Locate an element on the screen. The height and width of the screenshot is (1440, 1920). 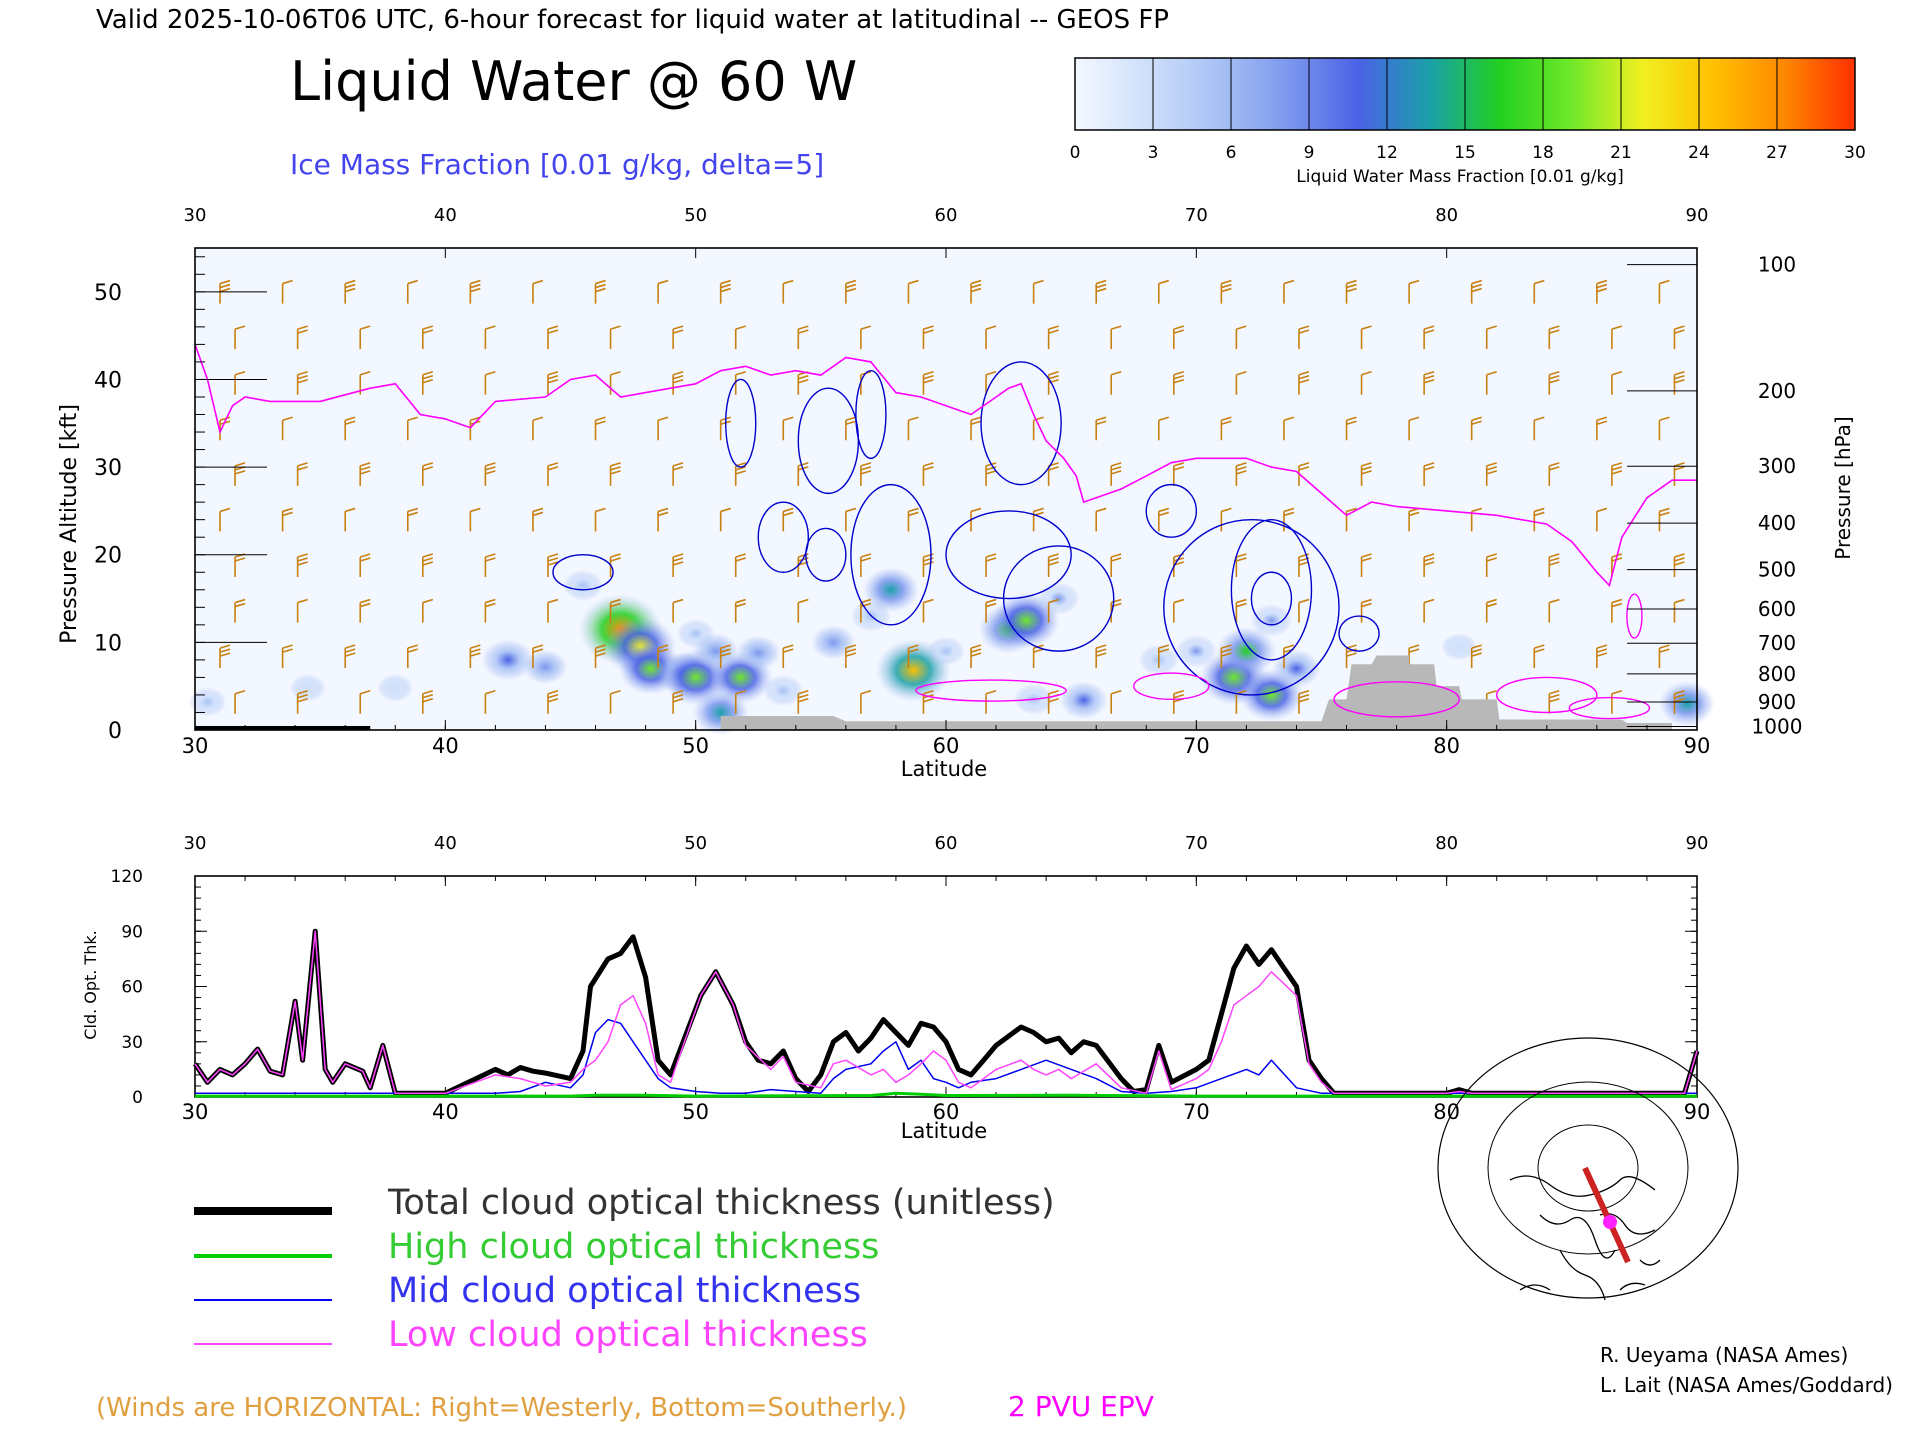
legend-total: Total cloud optical thickness (unitless) is located at coordinates (721, 1203).